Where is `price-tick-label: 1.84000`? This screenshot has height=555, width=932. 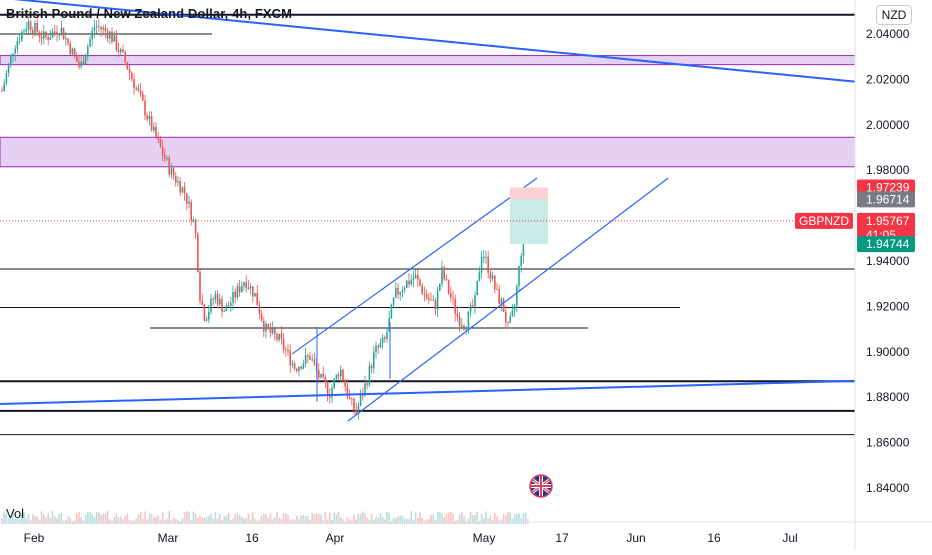 price-tick-label: 1.84000 is located at coordinates (888, 488).